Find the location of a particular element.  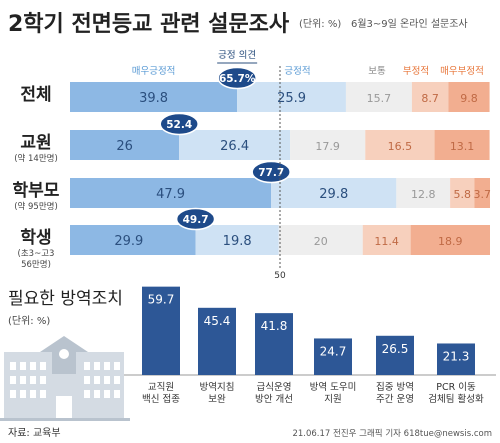

positive-total-value: 77.7 is located at coordinates (271, 173).